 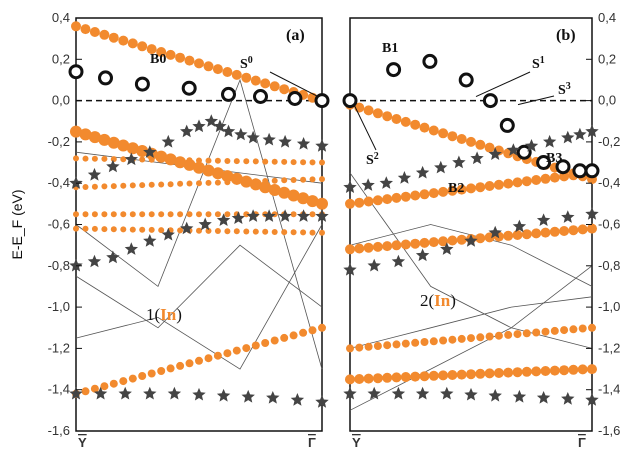 What do you see at coordinates (17, 224) in the screenshot?
I see `y-axis-label: E-E_F (eV)` at bounding box center [17, 224].